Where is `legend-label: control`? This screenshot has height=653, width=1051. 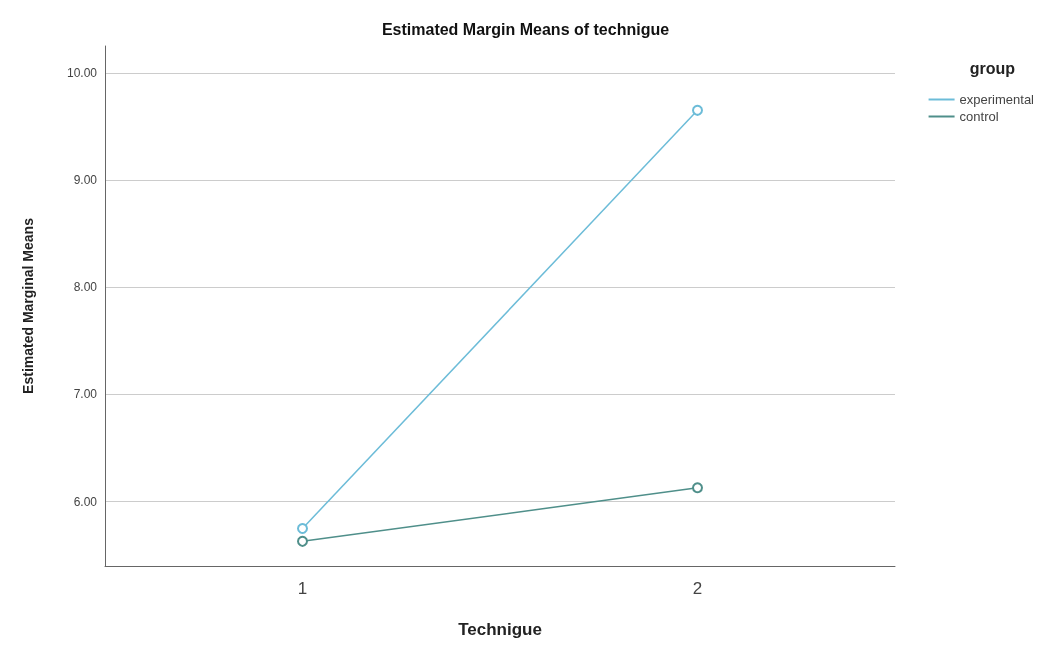 legend-label: control is located at coordinates (979, 116).